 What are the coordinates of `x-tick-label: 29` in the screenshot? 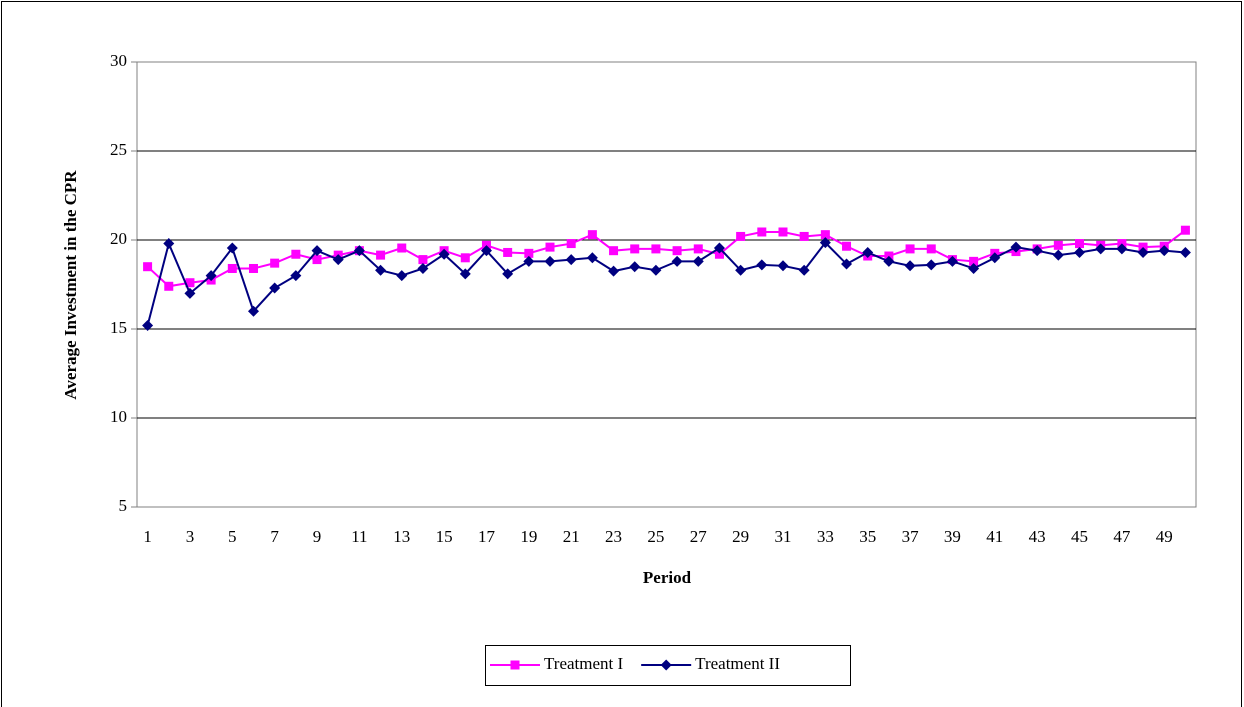 It's located at (740, 536).